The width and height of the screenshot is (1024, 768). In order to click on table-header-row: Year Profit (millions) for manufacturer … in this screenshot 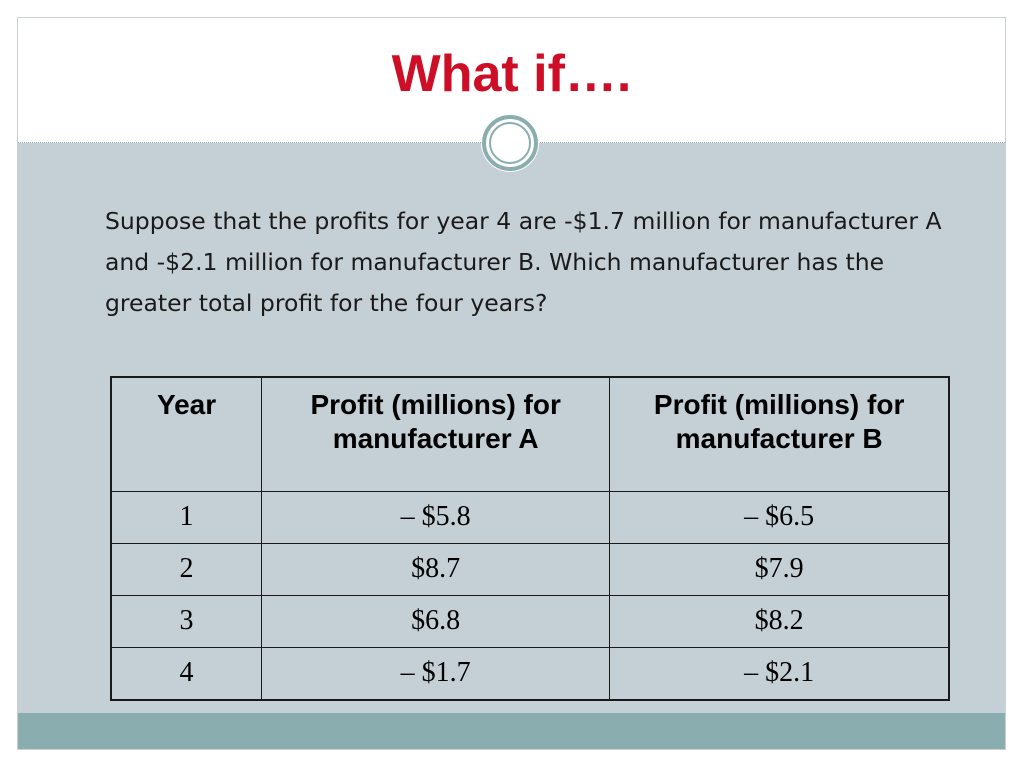, I will do `click(530, 434)`.